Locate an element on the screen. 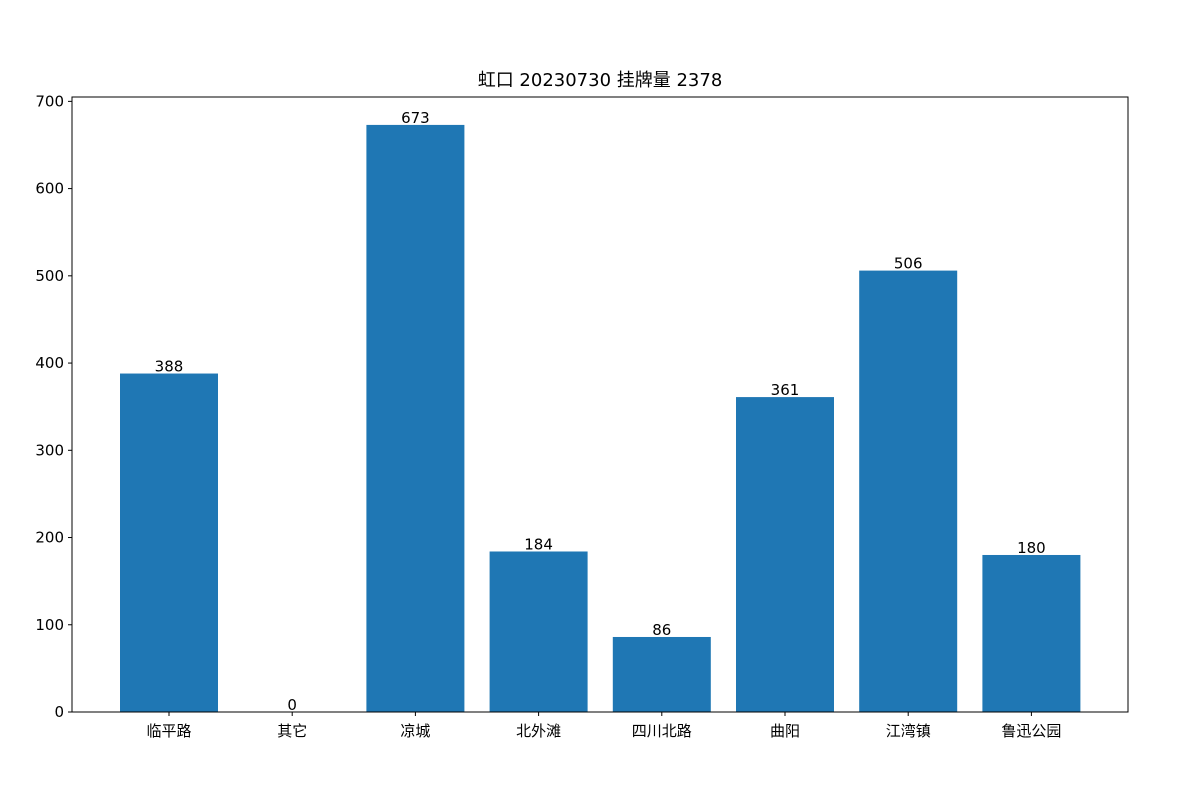 The height and width of the screenshot is (800, 1200). bar-value-label: 361 is located at coordinates (785, 390).